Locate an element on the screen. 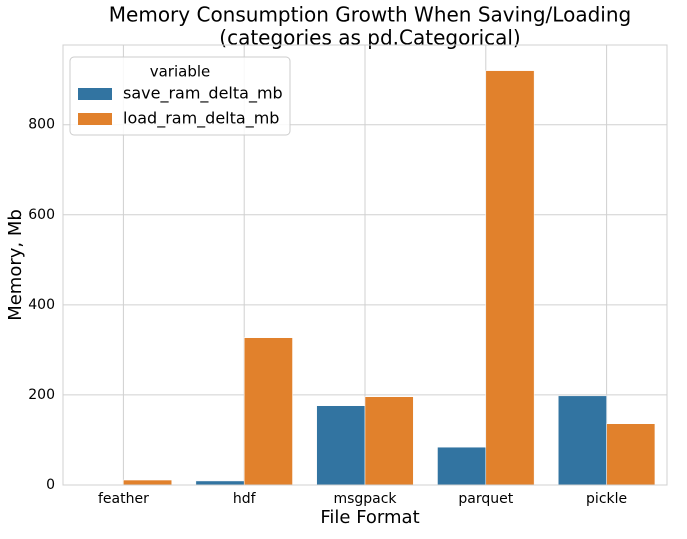  x-tick-label: msgpack is located at coordinates (365, 499).